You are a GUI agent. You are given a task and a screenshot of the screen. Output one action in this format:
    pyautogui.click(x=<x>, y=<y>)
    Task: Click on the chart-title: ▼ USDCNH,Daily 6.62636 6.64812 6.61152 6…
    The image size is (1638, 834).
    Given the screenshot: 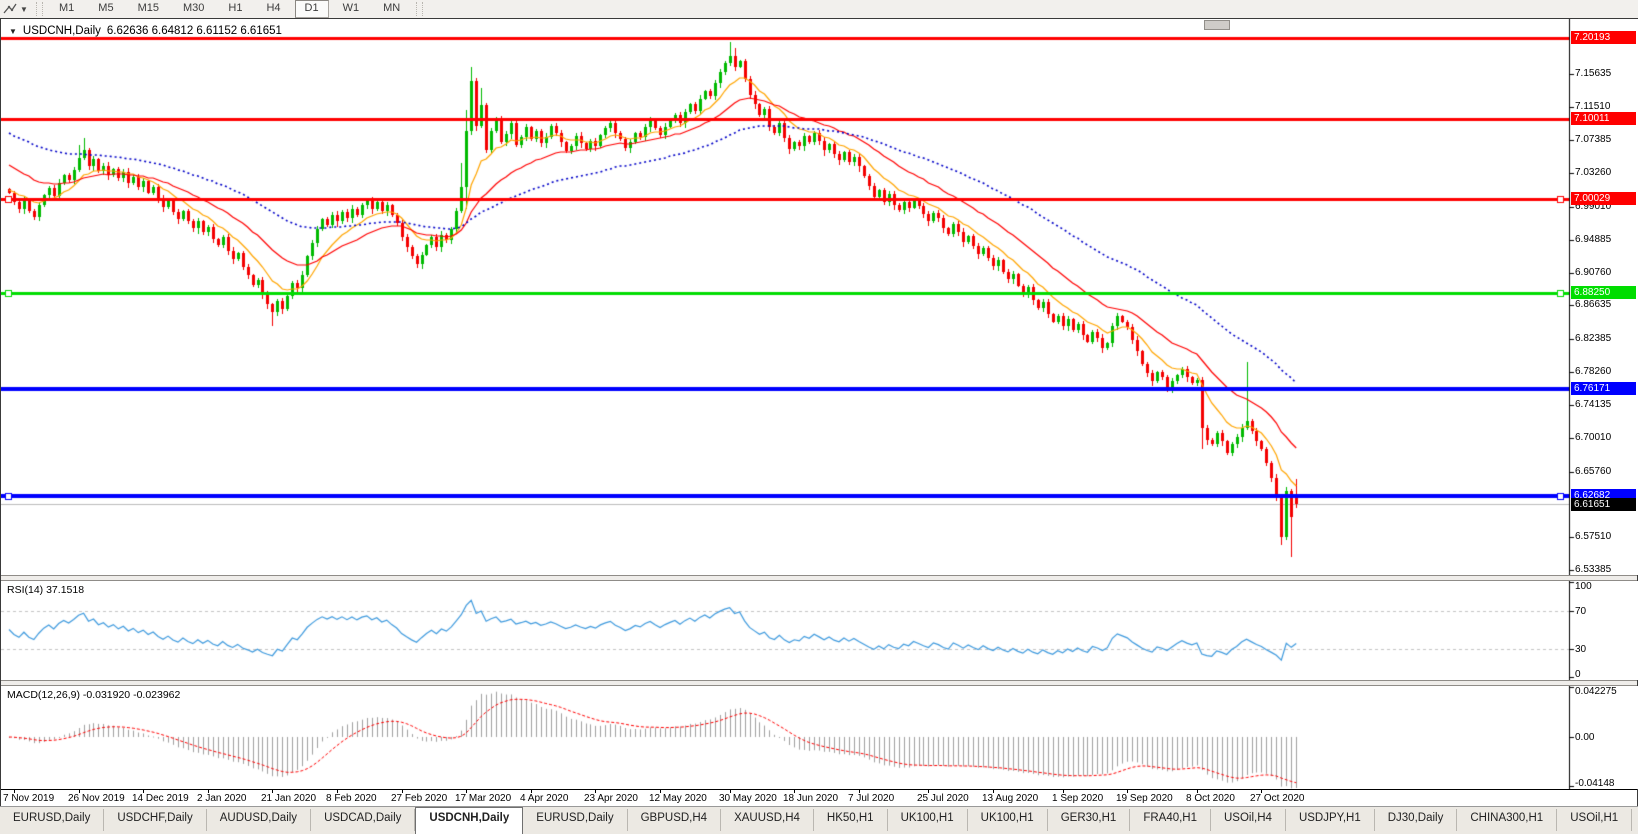 What is the action you would take?
    pyautogui.click(x=145, y=31)
    